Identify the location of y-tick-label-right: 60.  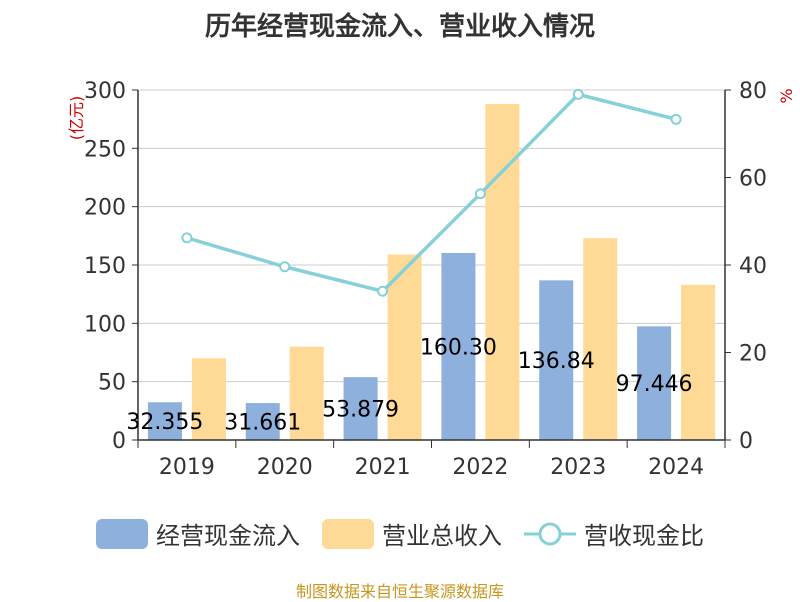
(753, 179).